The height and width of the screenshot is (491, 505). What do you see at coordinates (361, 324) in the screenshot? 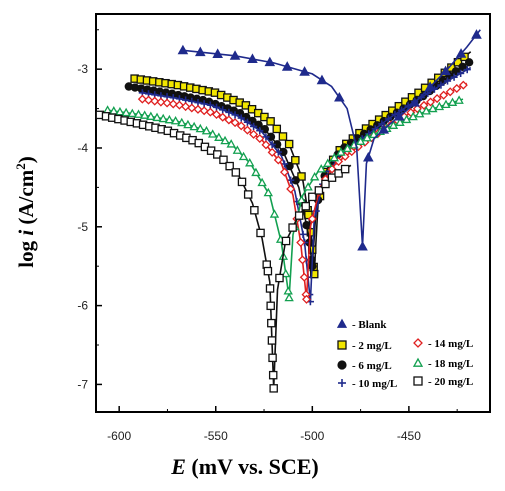
I see `legend-item: - Blank` at bounding box center [361, 324].